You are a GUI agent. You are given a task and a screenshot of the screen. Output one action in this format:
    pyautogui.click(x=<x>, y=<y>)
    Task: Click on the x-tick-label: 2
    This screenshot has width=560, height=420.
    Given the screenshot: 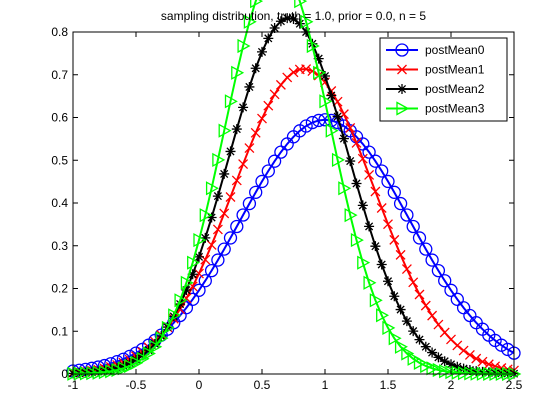 What is the action you would take?
    pyautogui.click(x=451, y=385)
    